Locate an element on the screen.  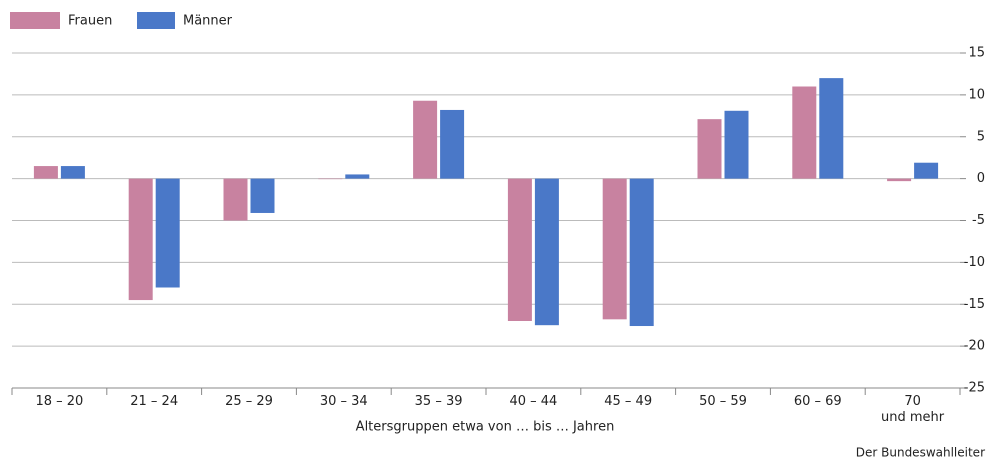
y-tick-label: -25 is located at coordinates (974, 388).